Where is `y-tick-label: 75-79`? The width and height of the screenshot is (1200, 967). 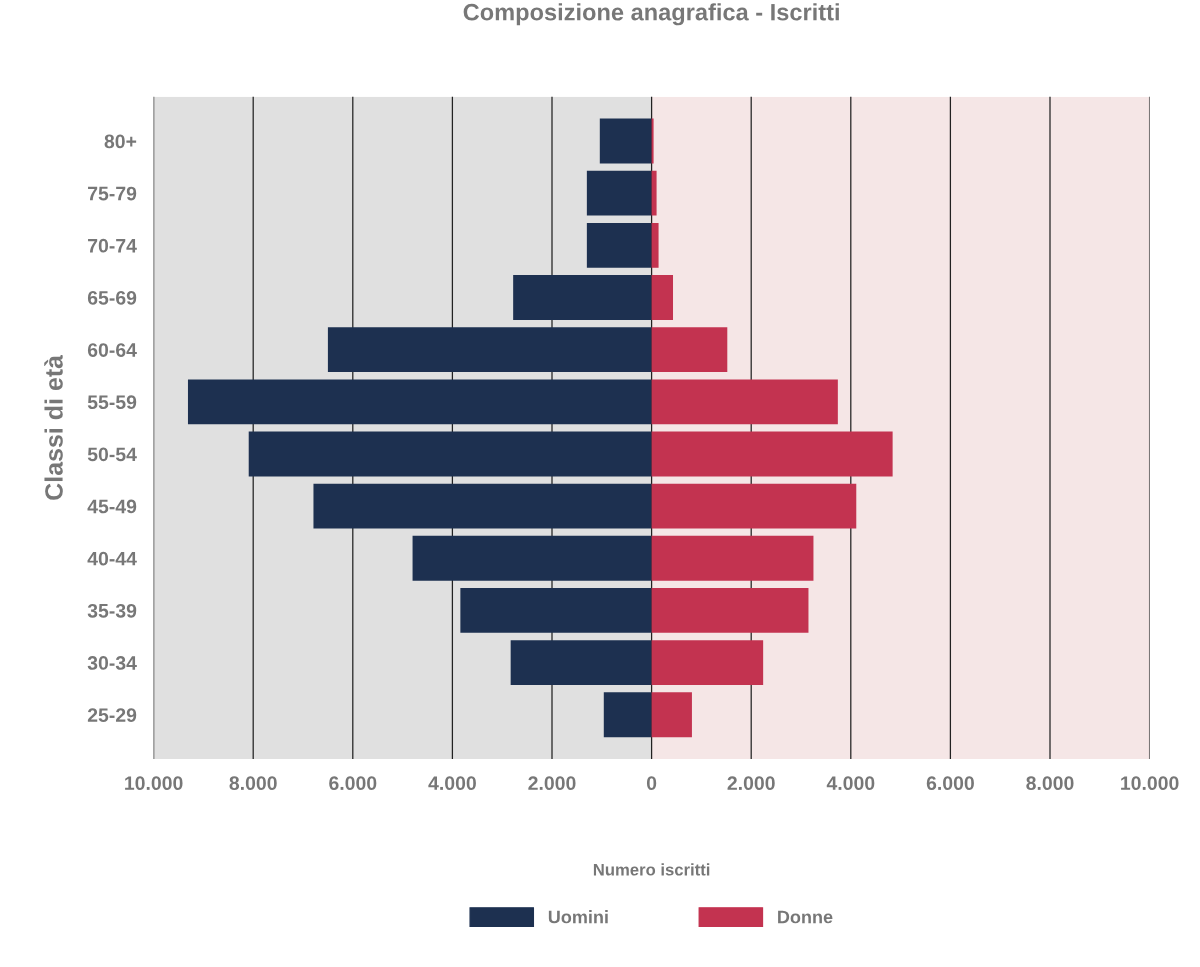 y-tick-label: 75-79 is located at coordinates (112, 193).